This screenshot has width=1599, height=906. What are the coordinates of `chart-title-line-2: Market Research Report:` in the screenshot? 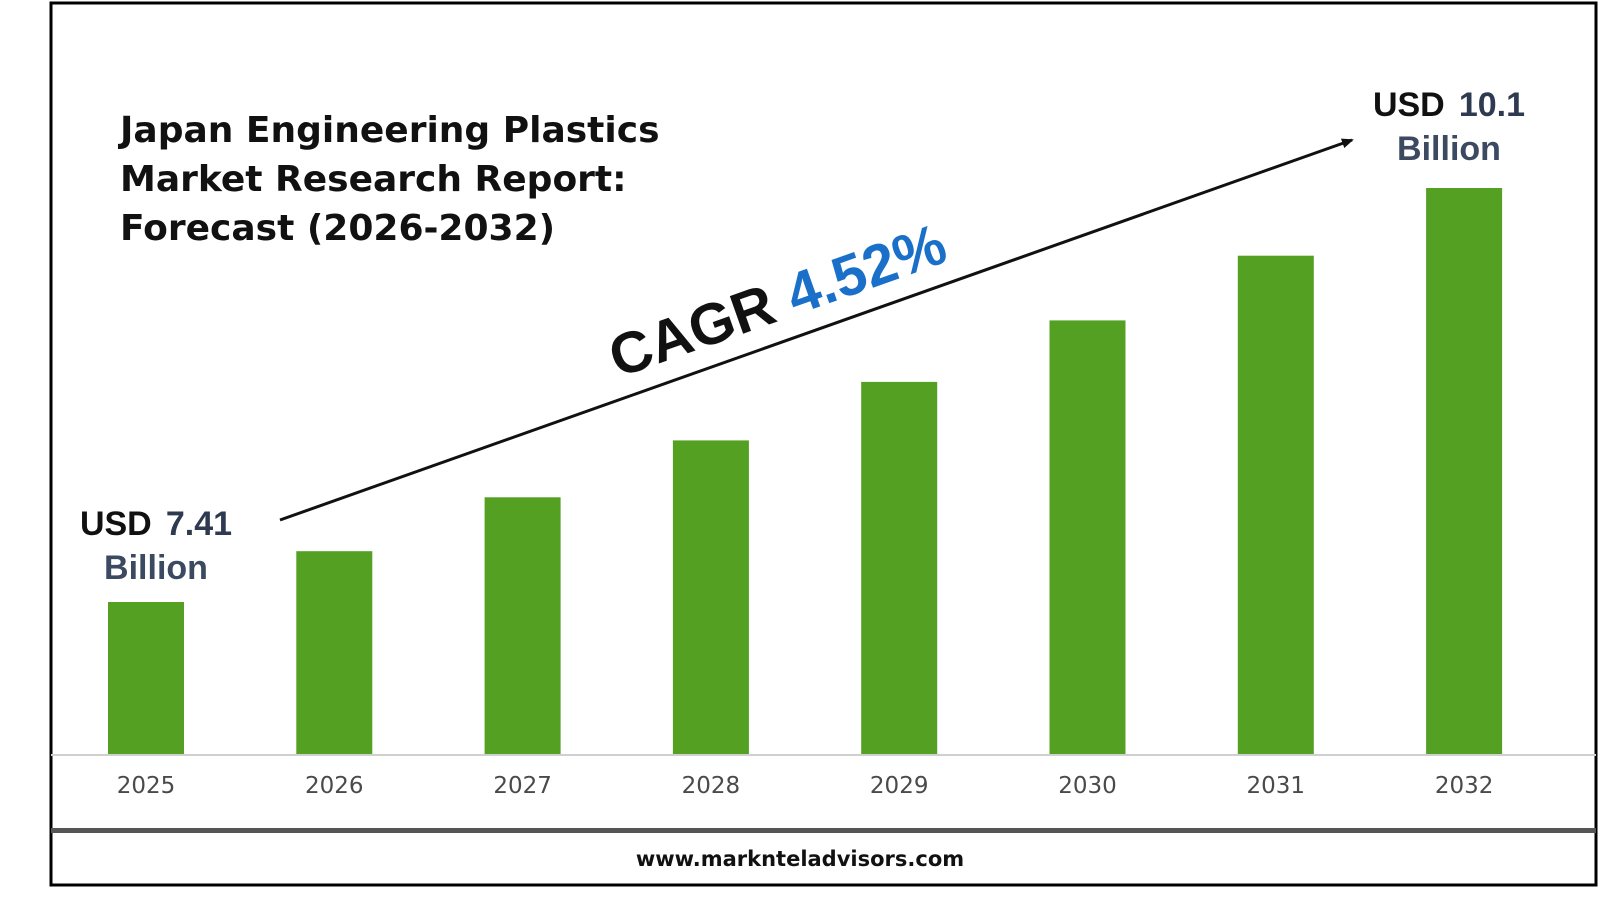 It's located at (373, 179).